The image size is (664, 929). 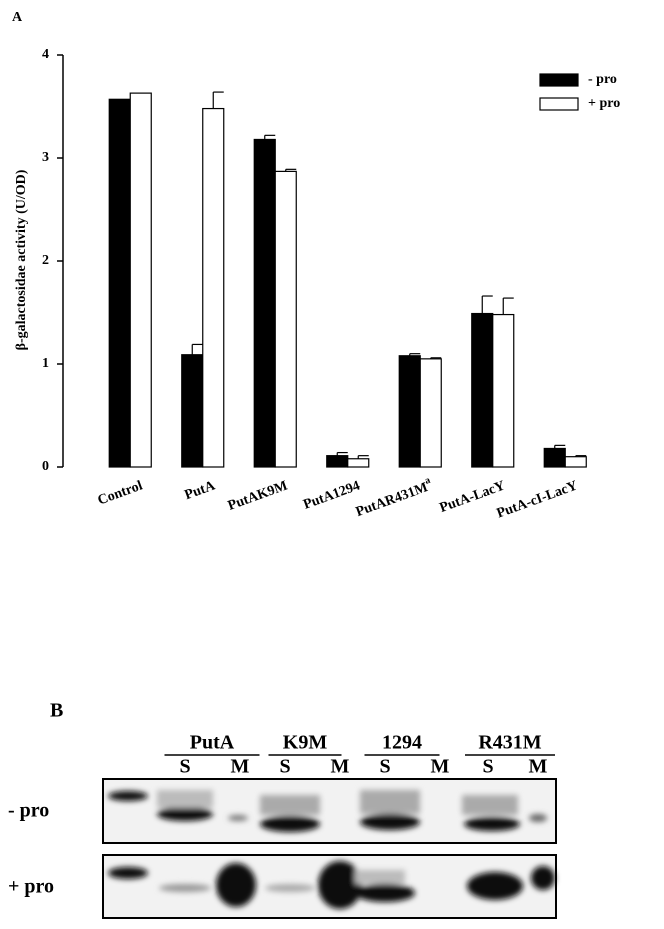 I want to click on panel-label: A, so click(x=17, y=17).